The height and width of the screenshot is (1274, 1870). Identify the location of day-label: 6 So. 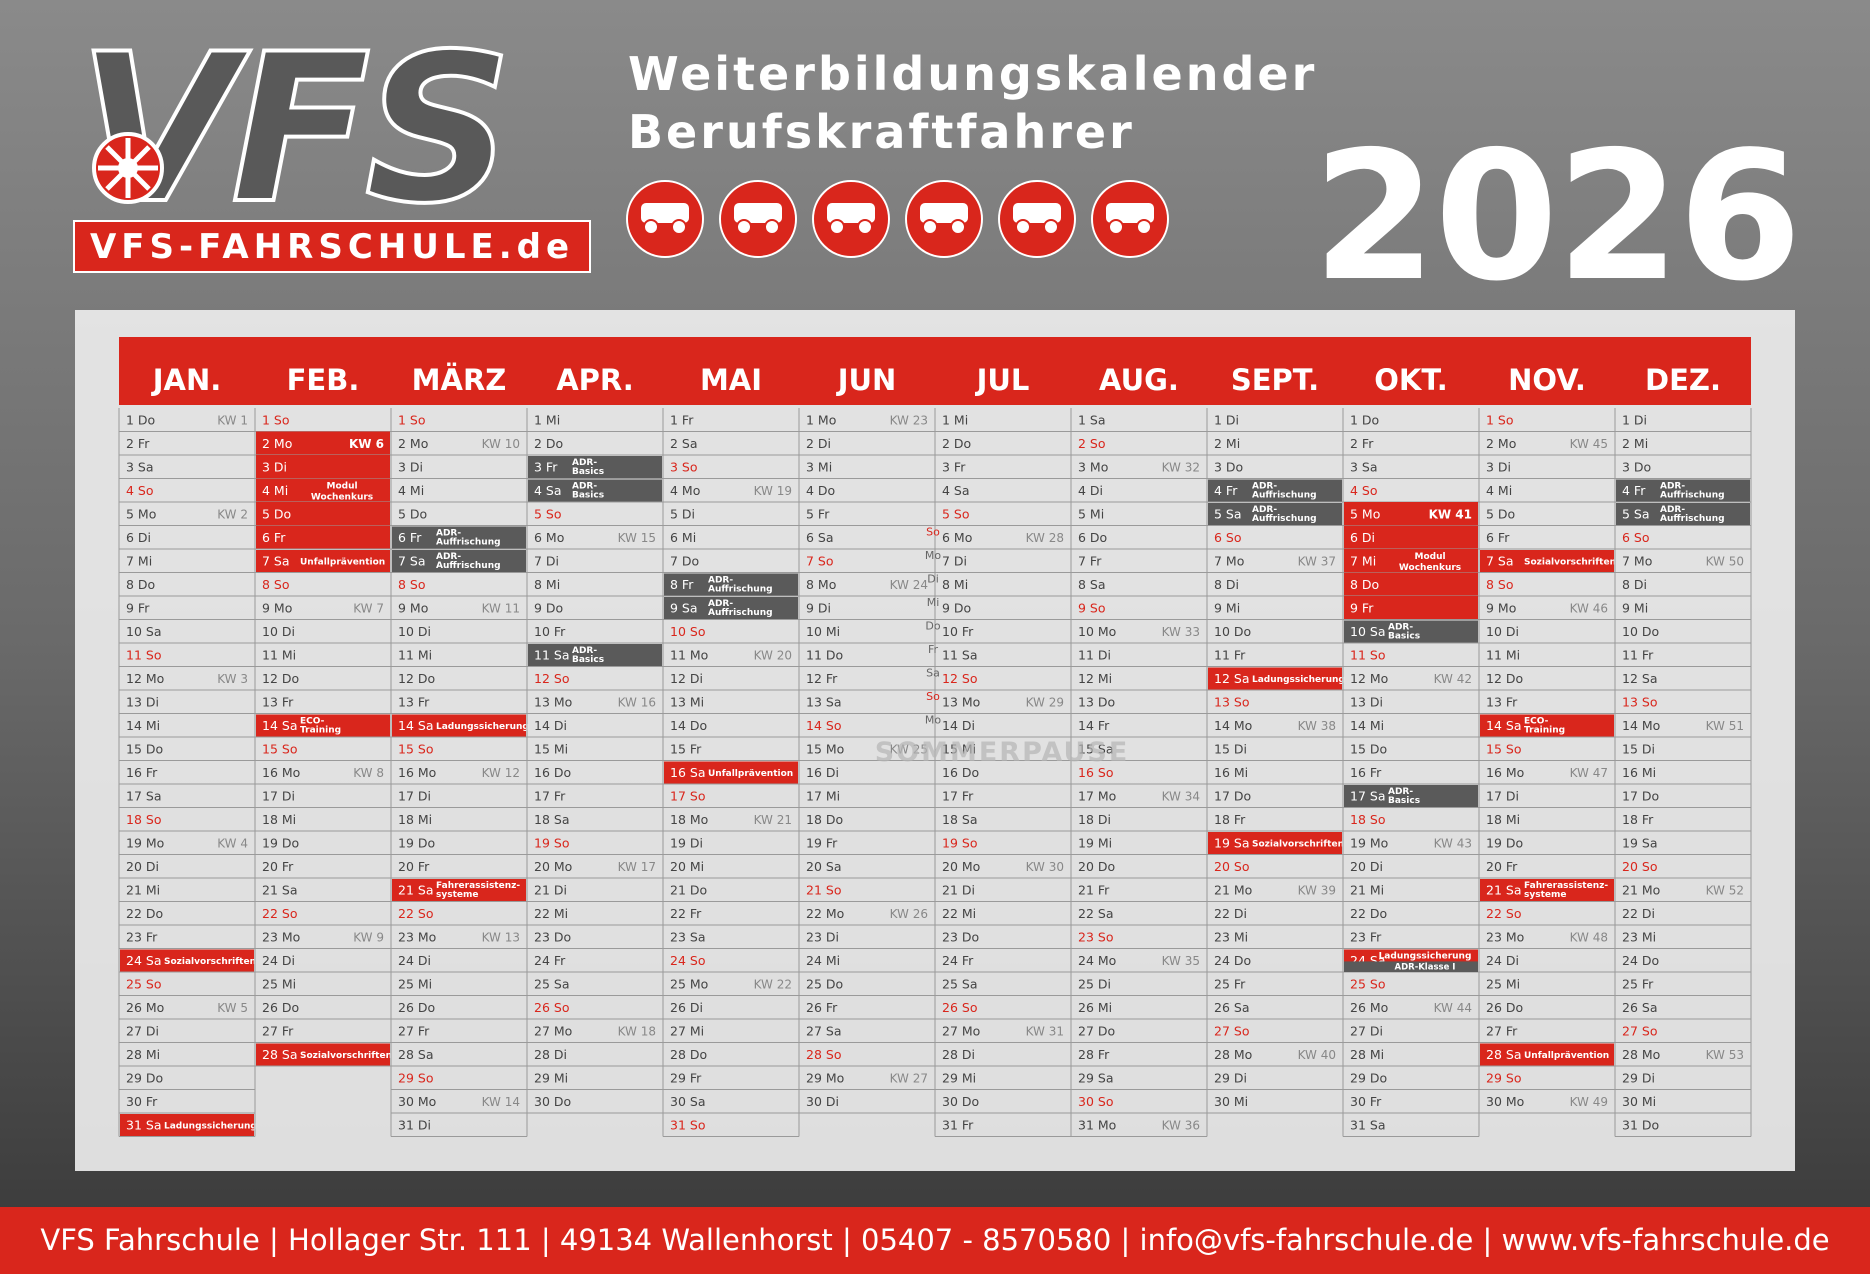
(1636, 537).